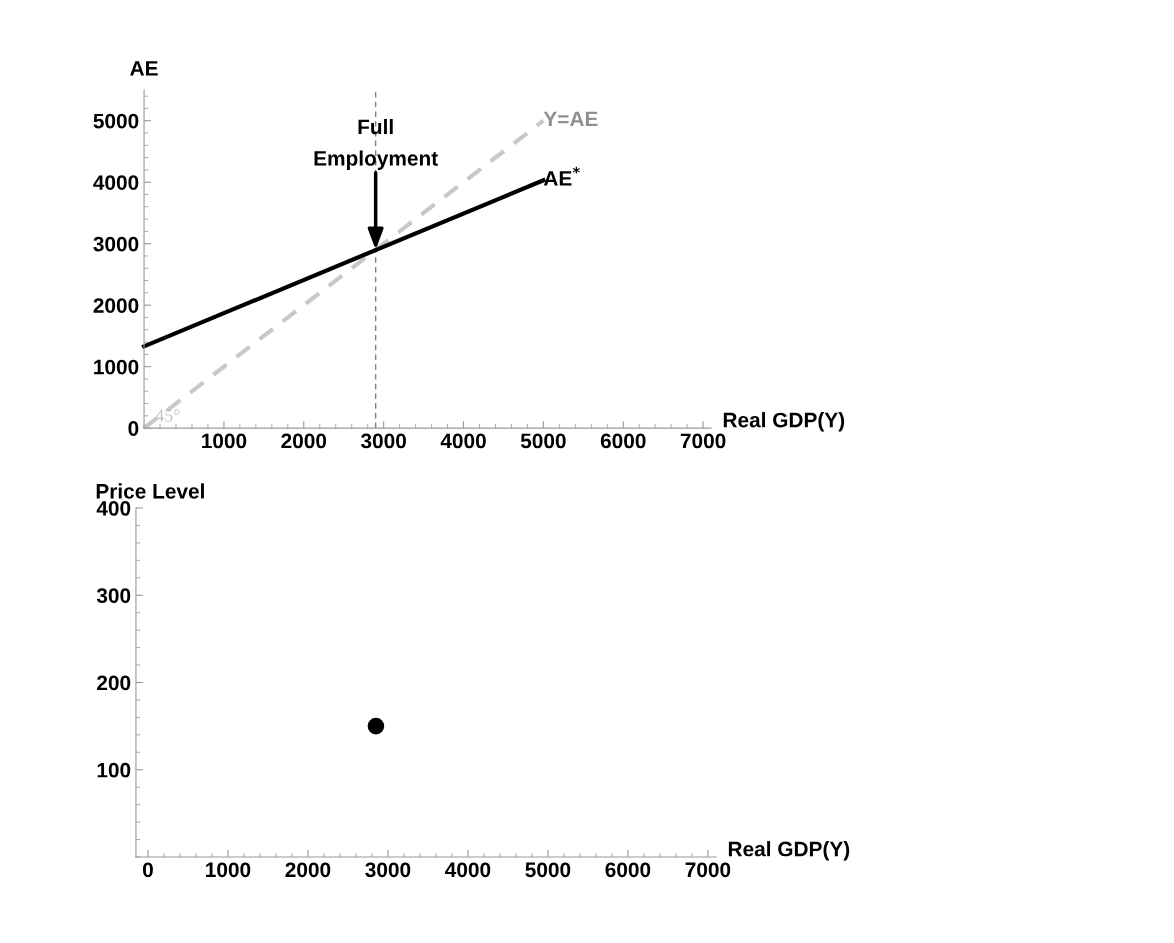 The width and height of the screenshot is (1174, 943). What do you see at coordinates (144, 68) in the screenshot?
I see `y-axis-title: AE` at bounding box center [144, 68].